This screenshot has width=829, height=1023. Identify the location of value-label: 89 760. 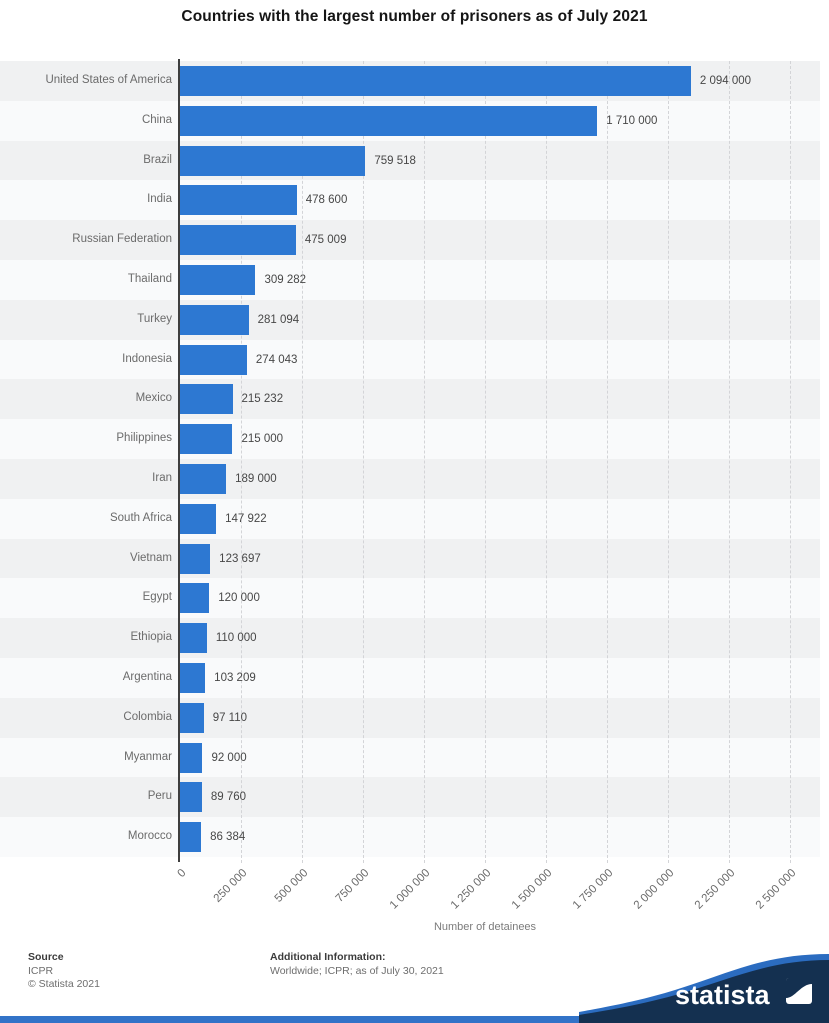
(228, 797).